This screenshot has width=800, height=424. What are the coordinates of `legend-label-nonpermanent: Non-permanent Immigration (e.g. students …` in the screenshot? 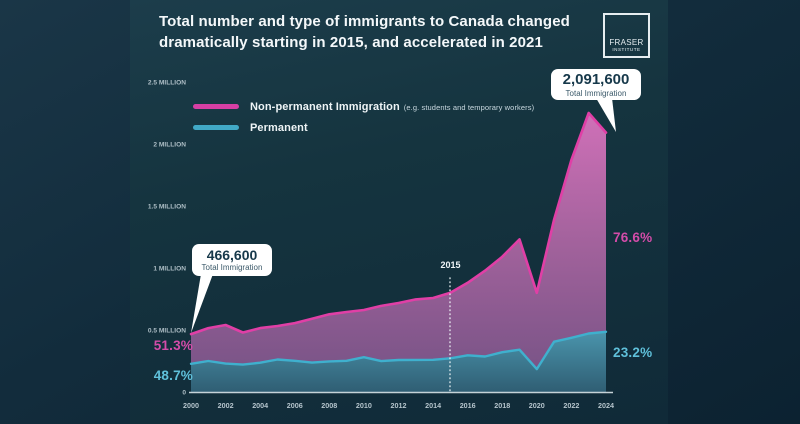 It's located at (392, 107).